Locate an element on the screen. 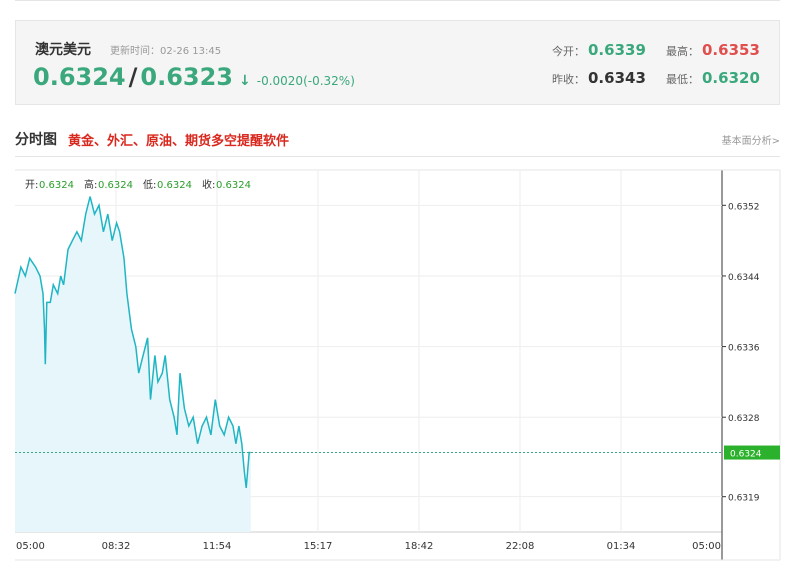  x-tick-label: 15:17 is located at coordinates (318, 546).